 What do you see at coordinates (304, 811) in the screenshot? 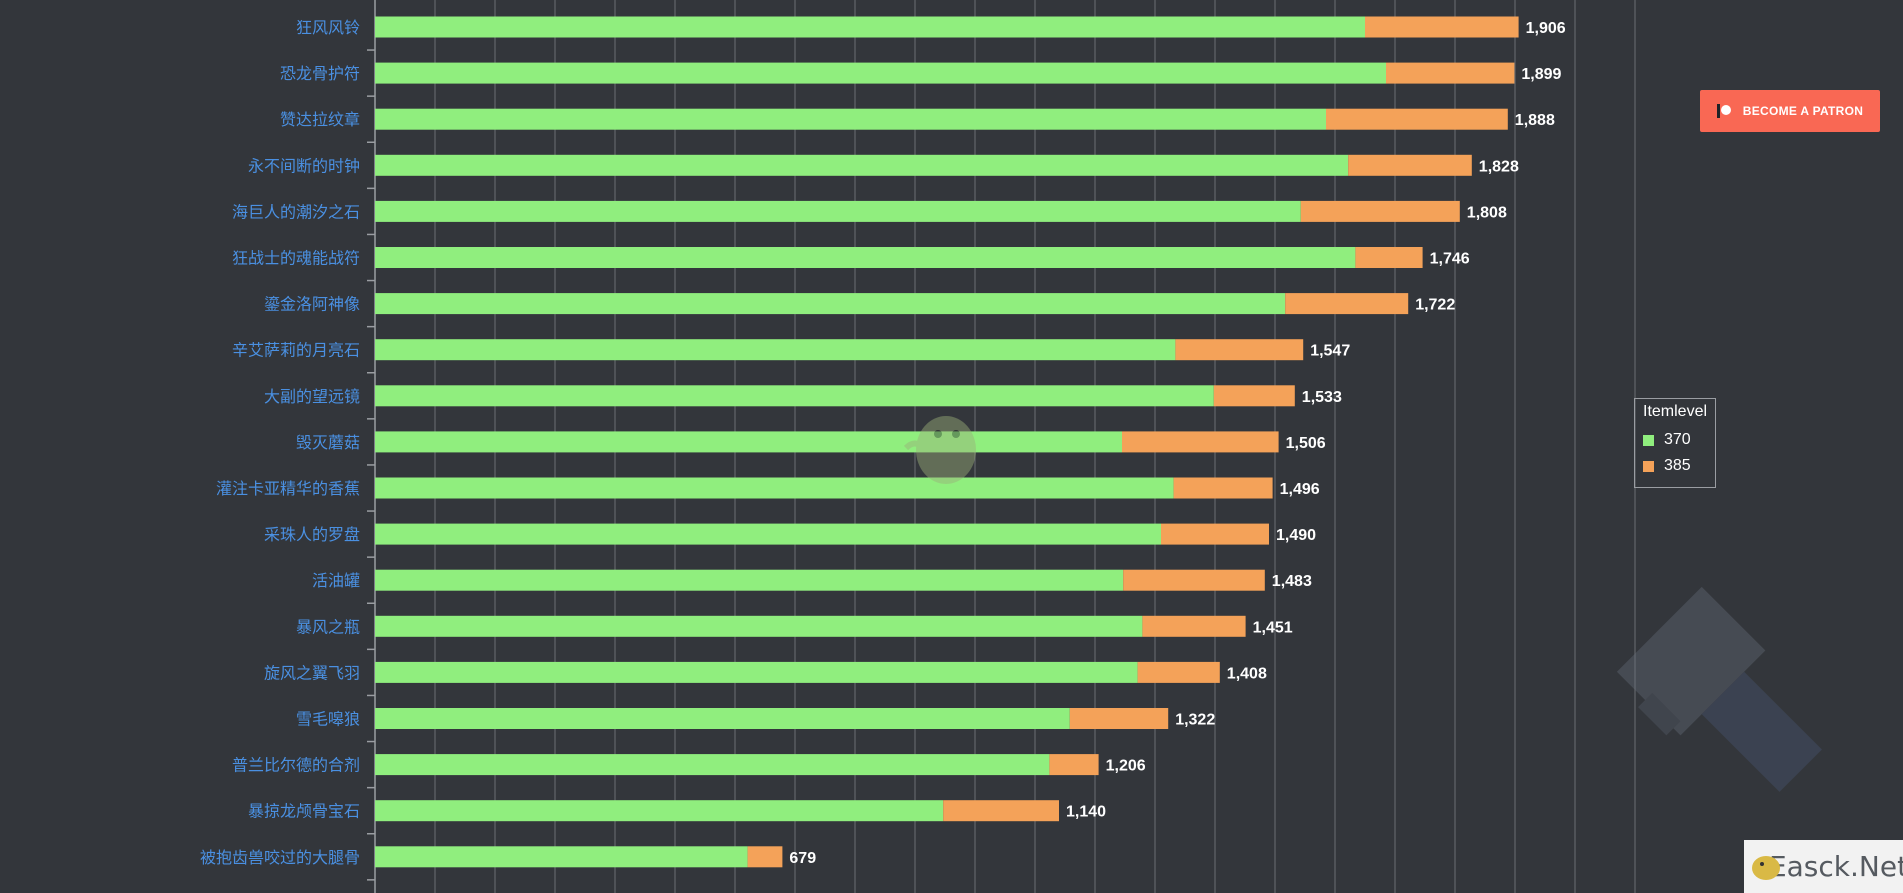
I see `category-label: 暴掠龙颅骨宝石` at bounding box center [304, 811].